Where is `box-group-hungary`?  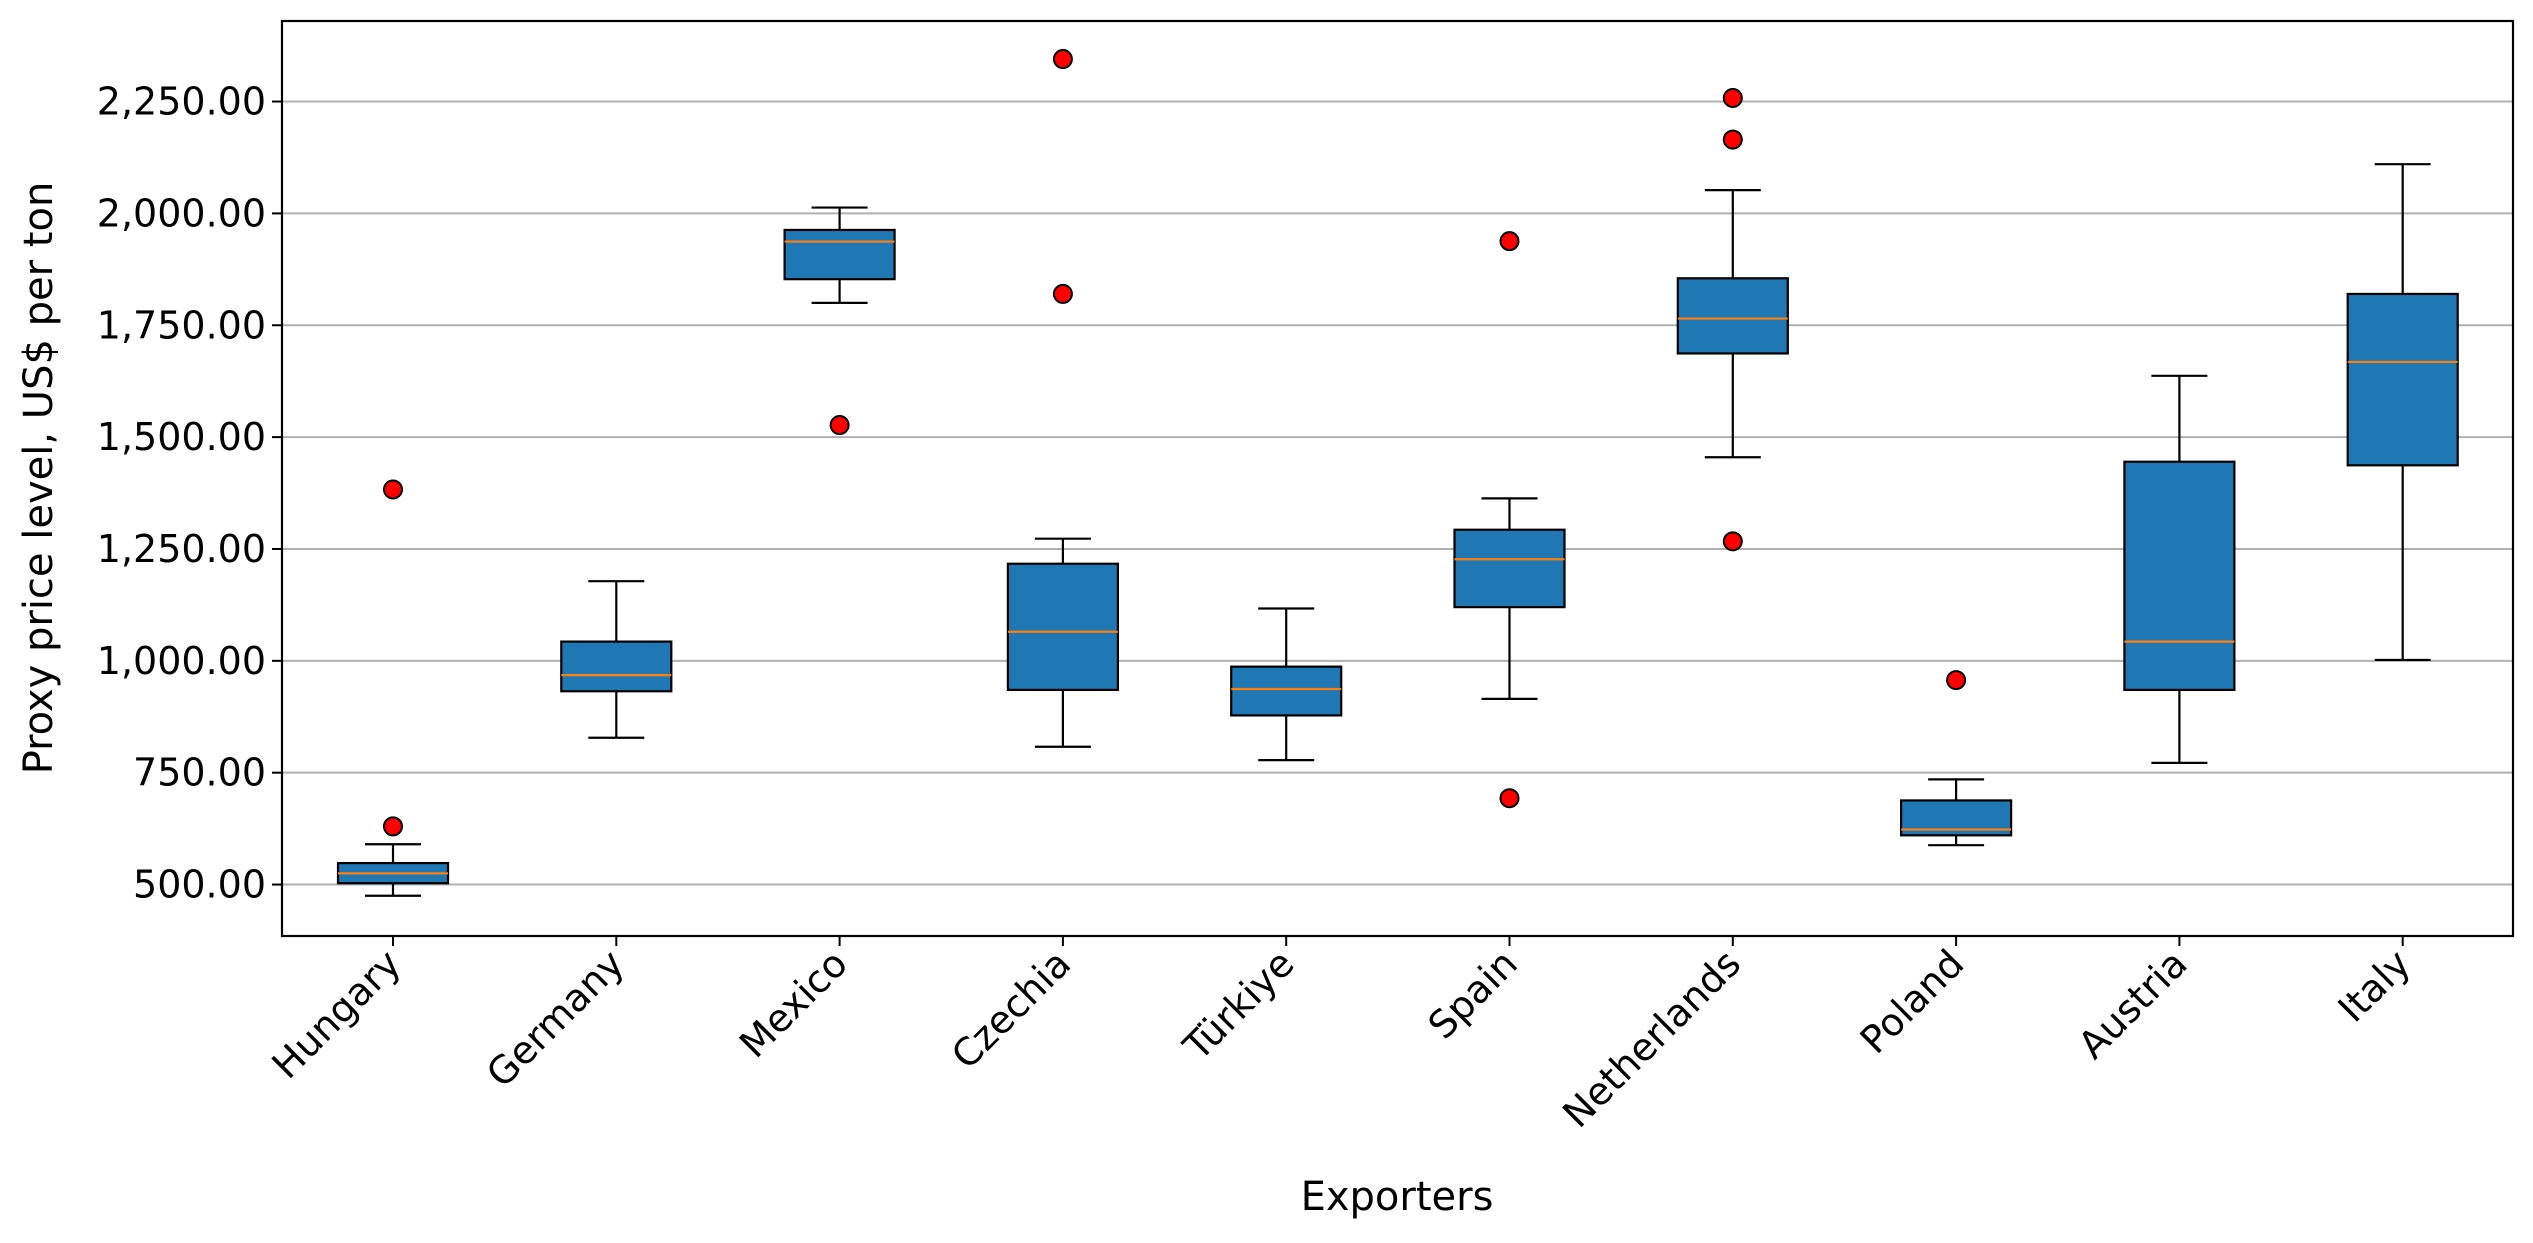 box-group-hungary is located at coordinates (393, 688).